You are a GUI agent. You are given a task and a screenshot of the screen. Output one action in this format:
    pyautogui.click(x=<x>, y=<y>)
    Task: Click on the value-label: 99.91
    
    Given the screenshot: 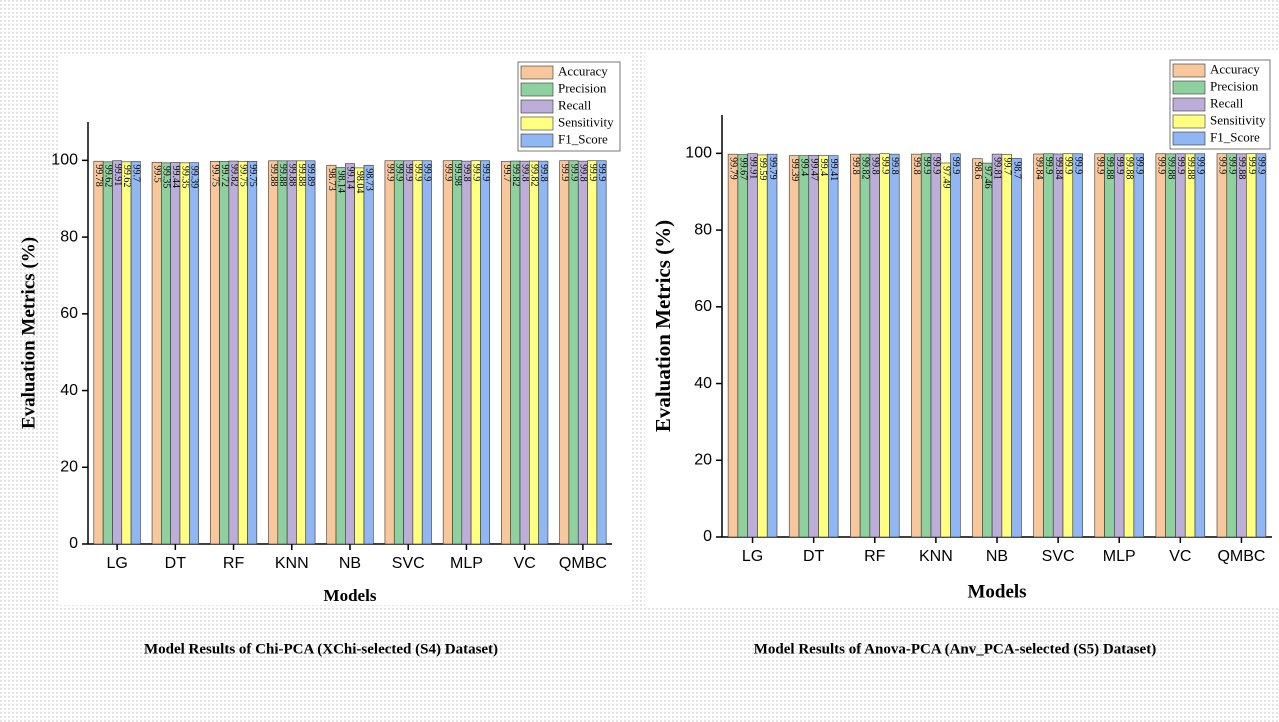 What is the action you would take?
    pyautogui.click(x=752, y=168)
    